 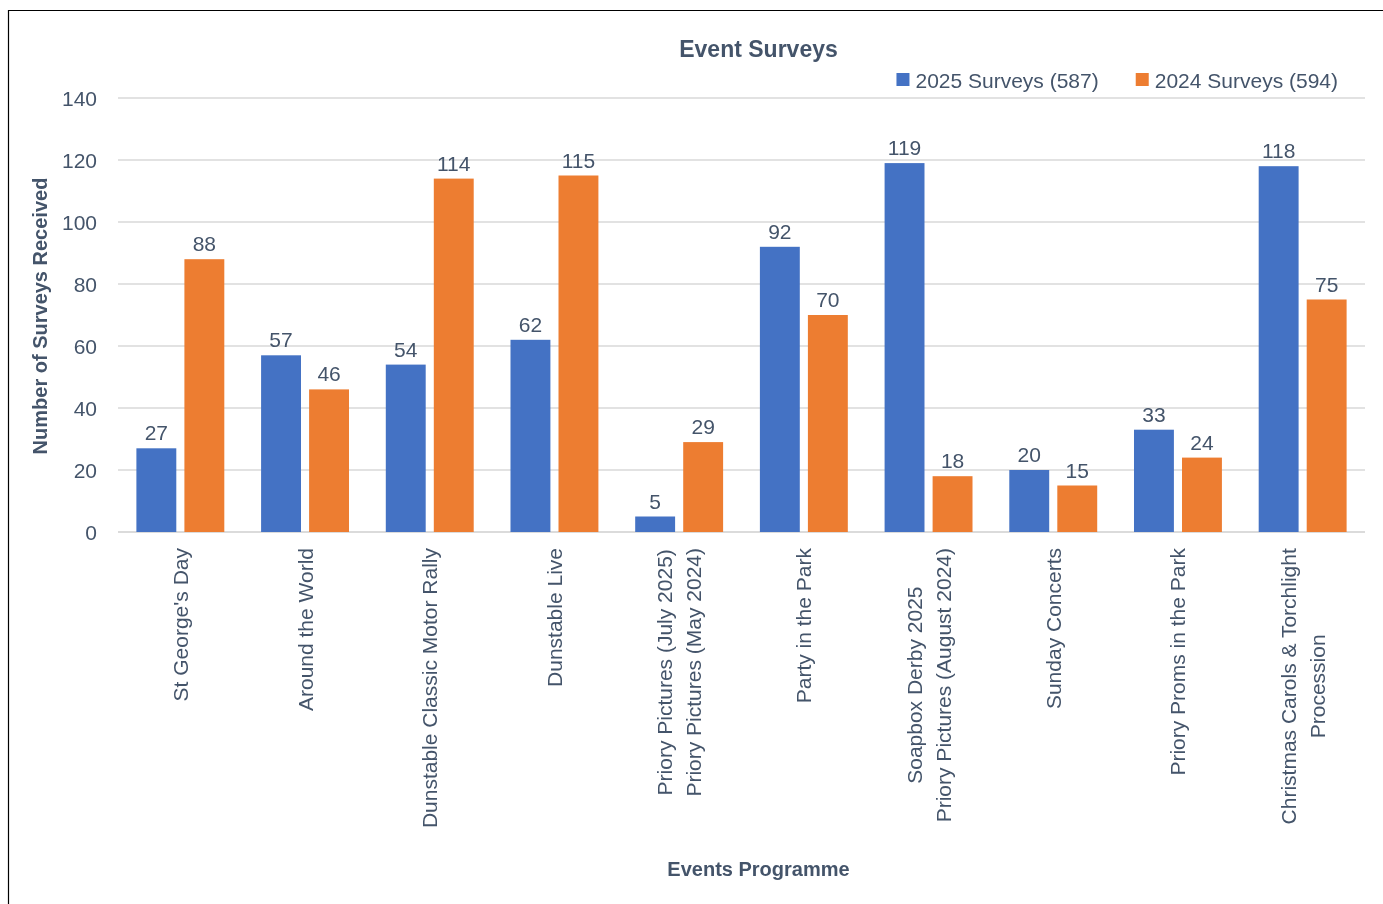 I want to click on legend-label: 2024 Surveys (594), so click(x=1246, y=80).